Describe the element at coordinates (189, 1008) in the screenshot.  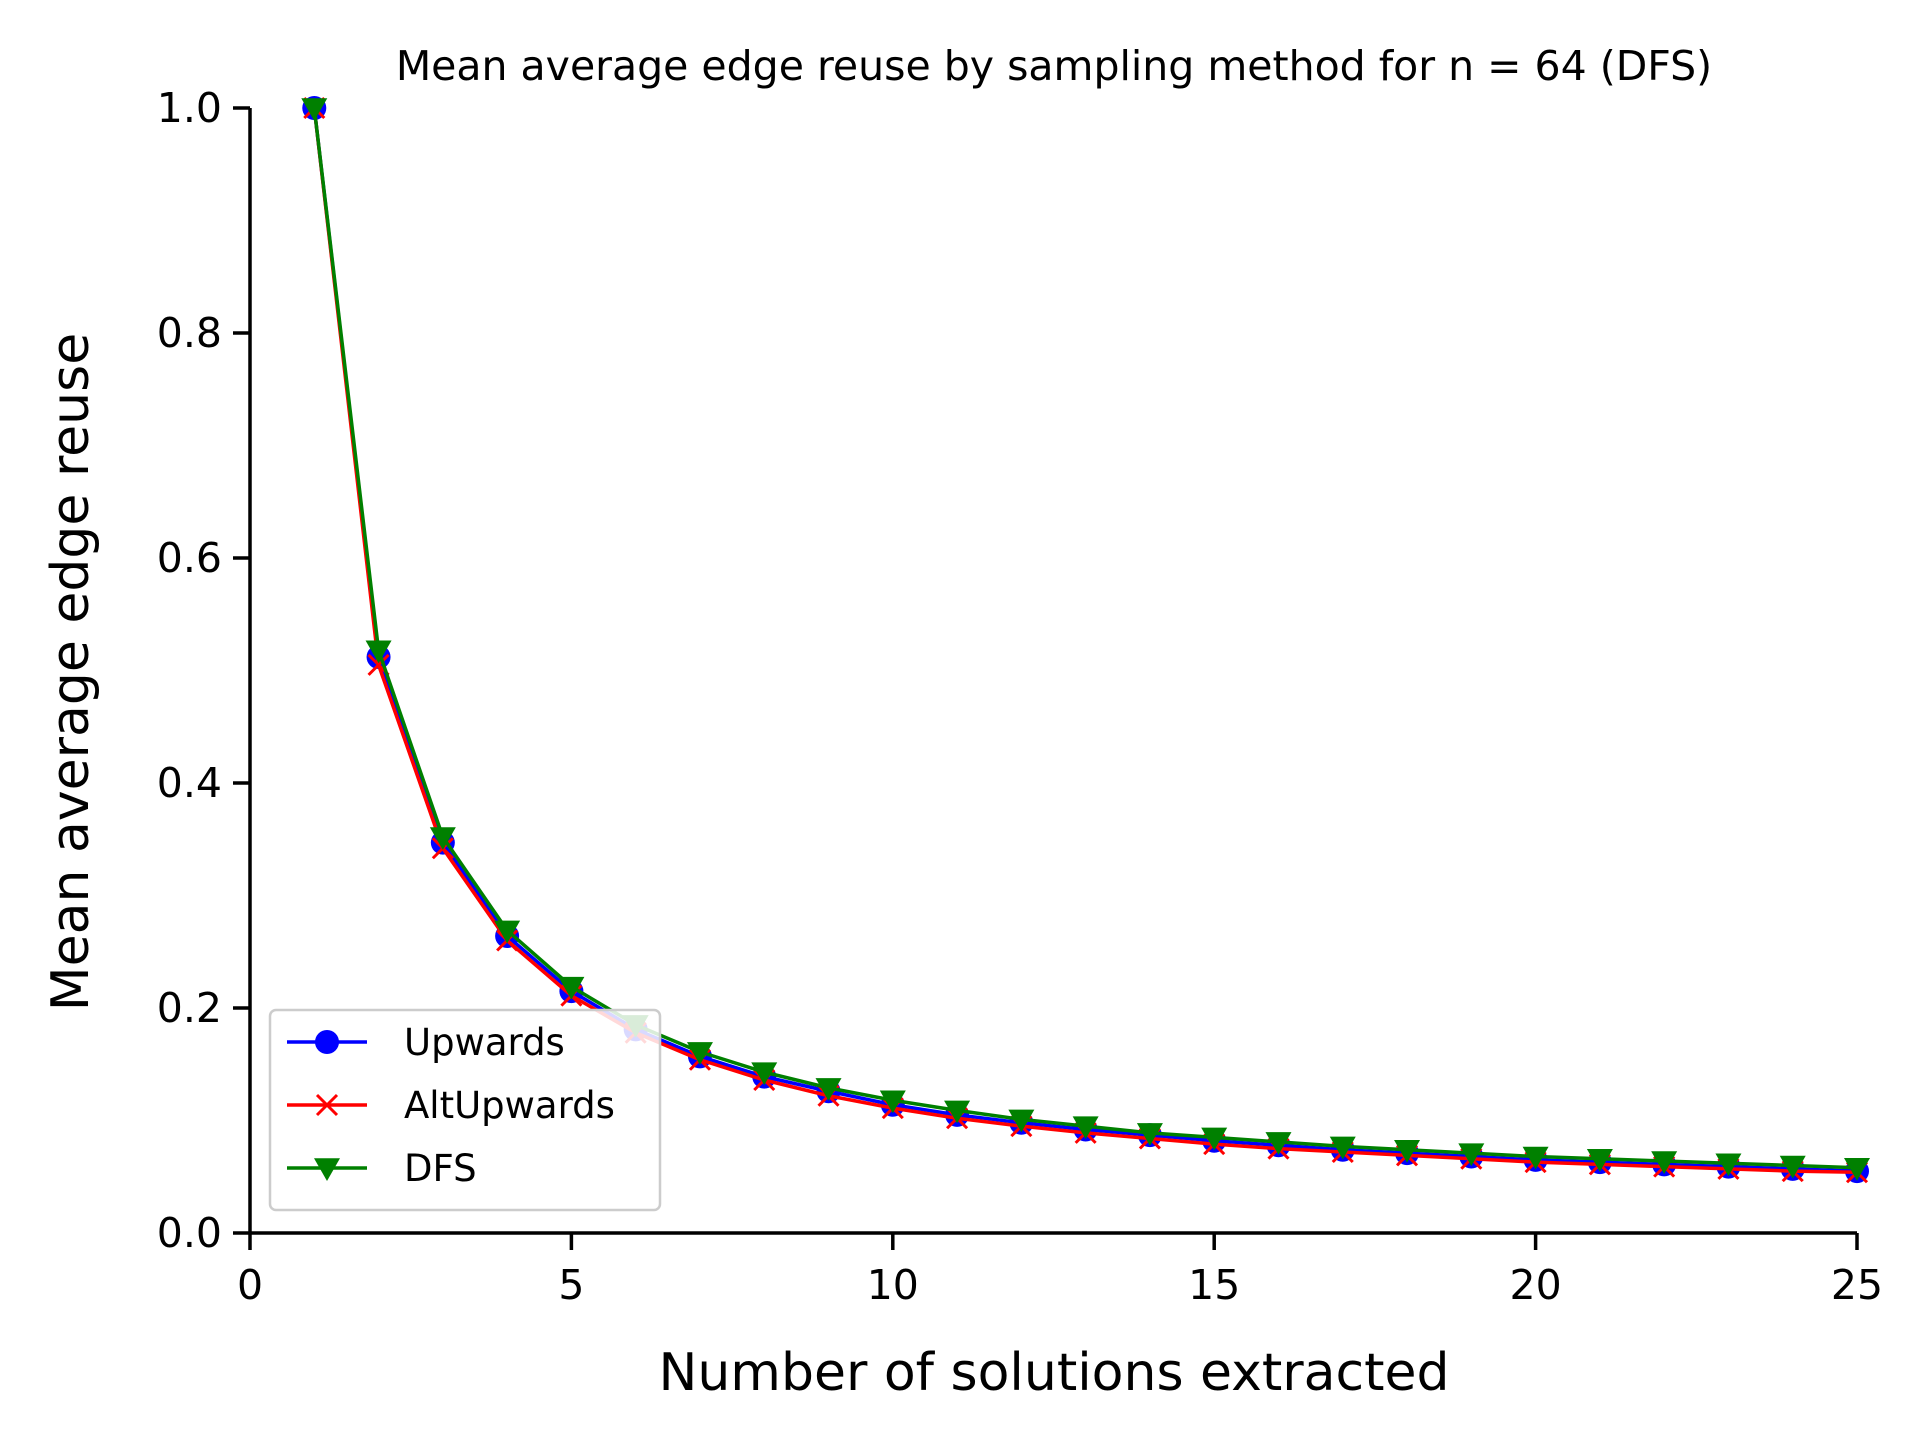
I see `y-tick-label: 0.2` at that location.